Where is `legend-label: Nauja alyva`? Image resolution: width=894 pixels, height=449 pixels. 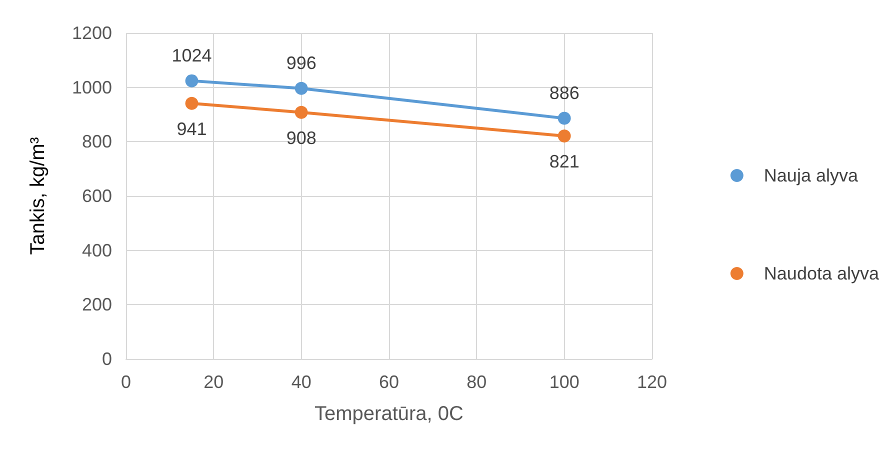 legend-label: Nauja alyva is located at coordinates (811, 176).